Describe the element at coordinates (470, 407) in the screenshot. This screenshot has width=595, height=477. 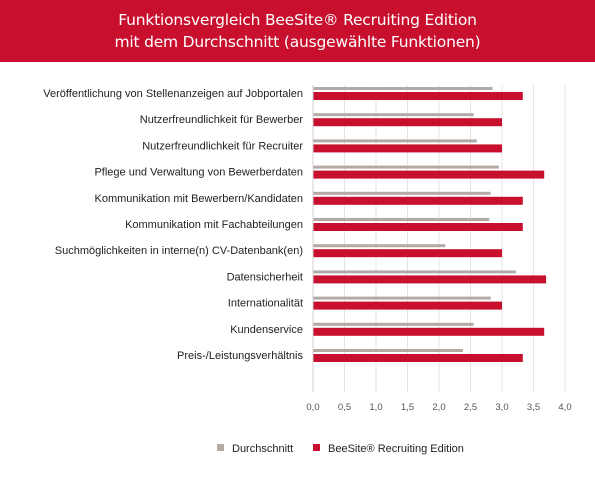
I see `x-tick-label: 2,5` at that location.